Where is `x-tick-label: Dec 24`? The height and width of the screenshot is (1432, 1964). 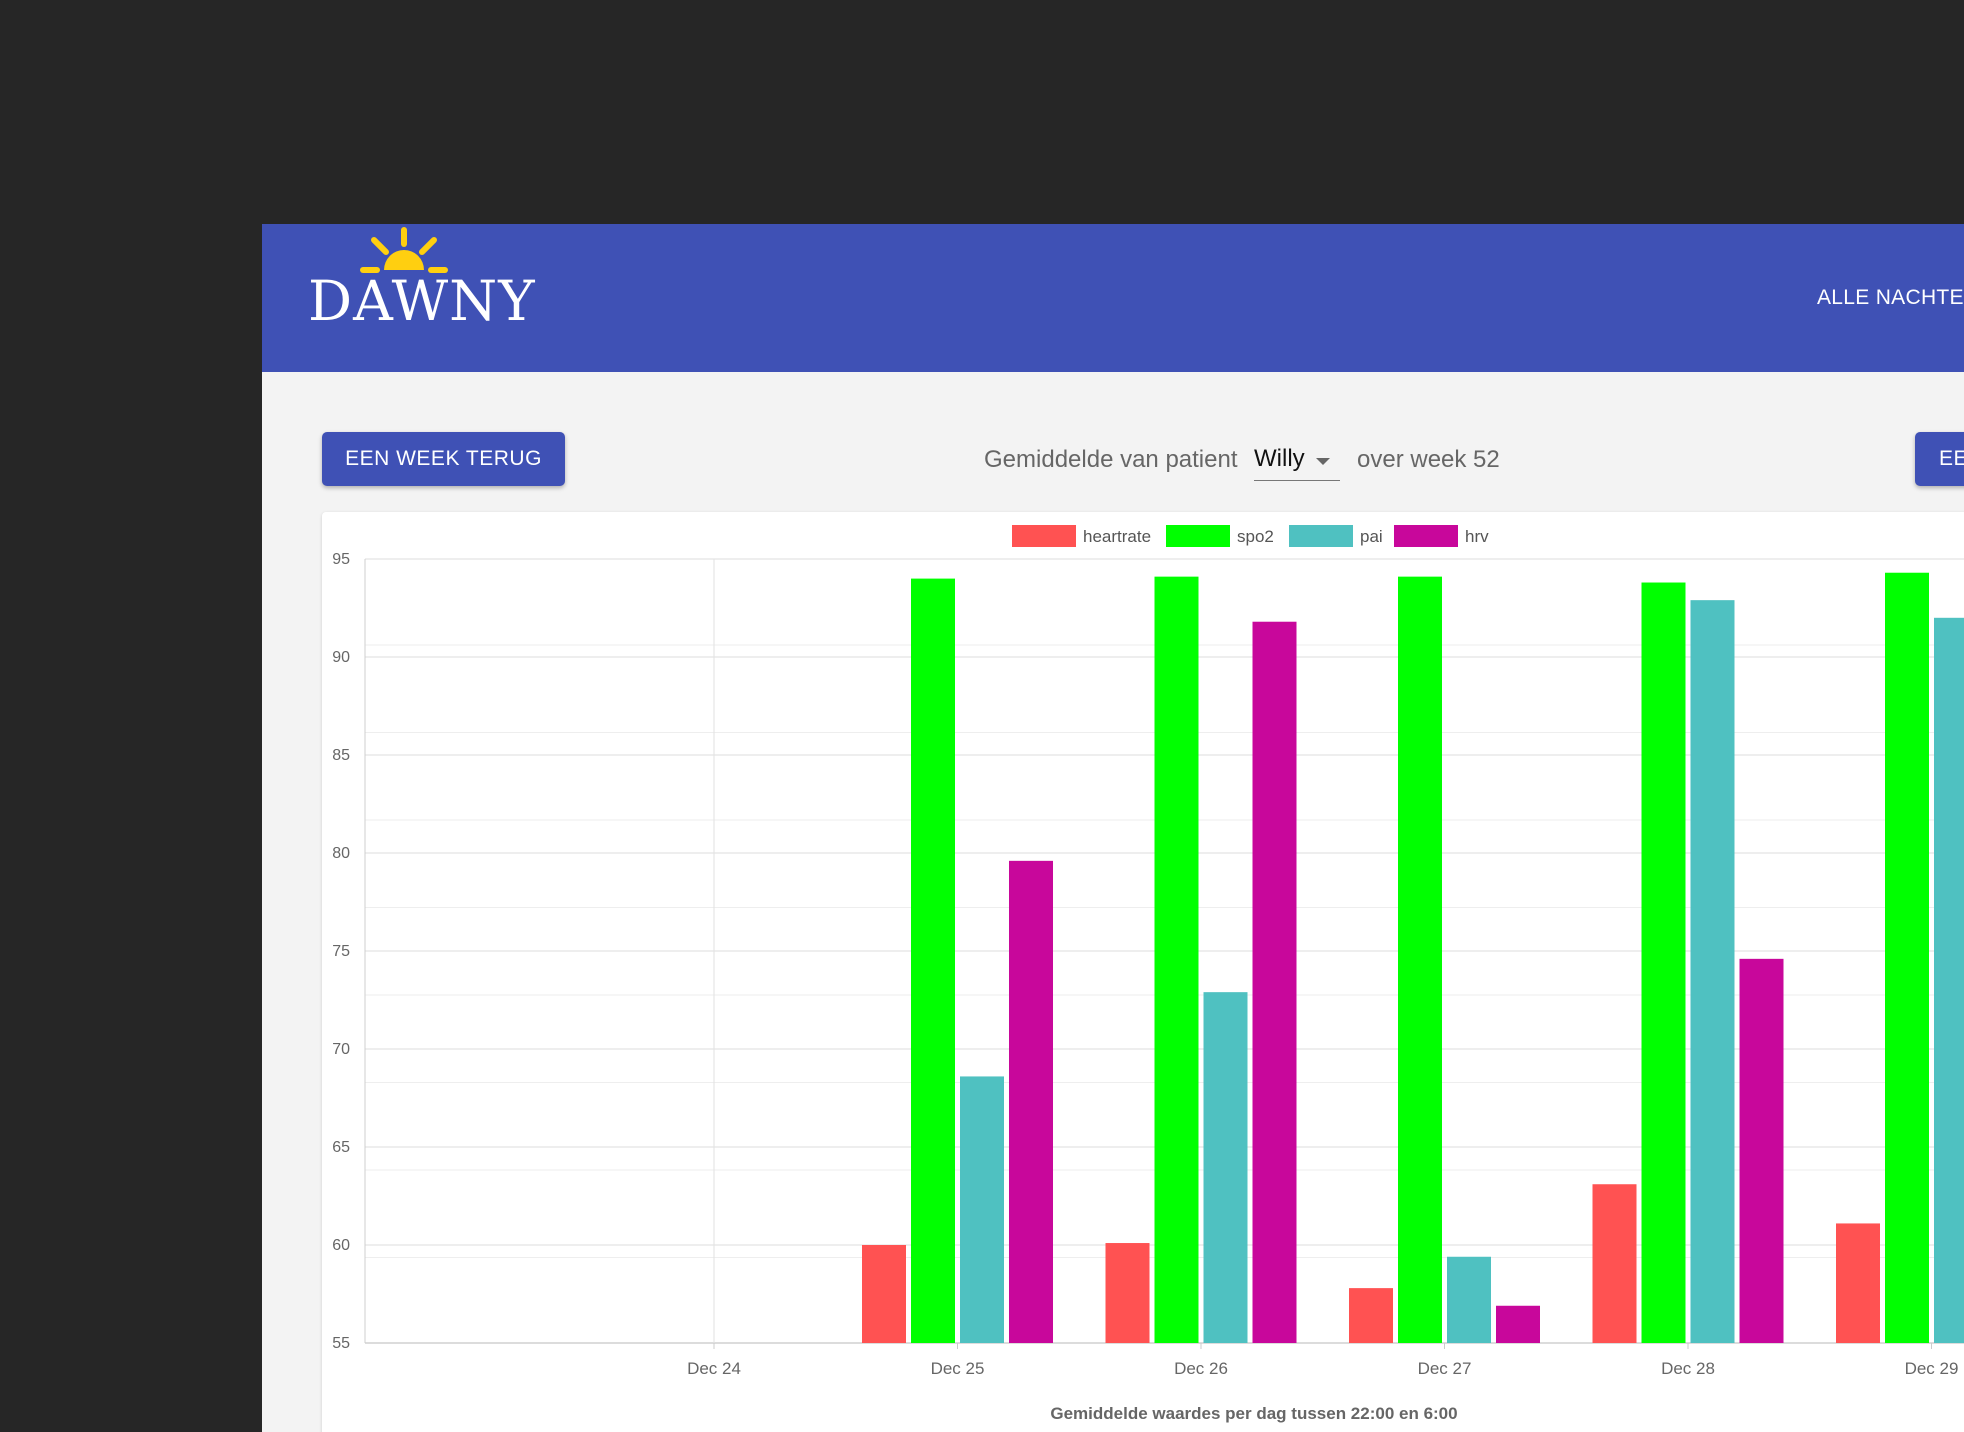 x-tick-label: Dec 24 is located at coordinates (714, 1368).